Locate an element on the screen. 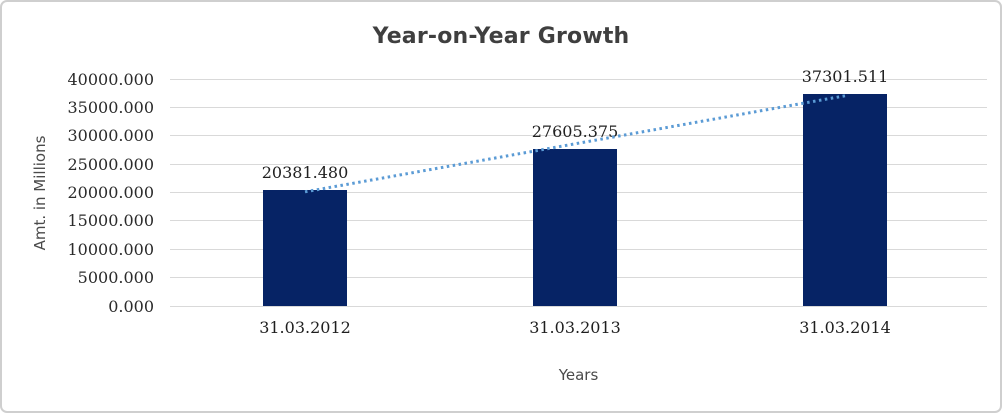  x-tick-label: 31.03.2014 is located at coordinates (845, 327).